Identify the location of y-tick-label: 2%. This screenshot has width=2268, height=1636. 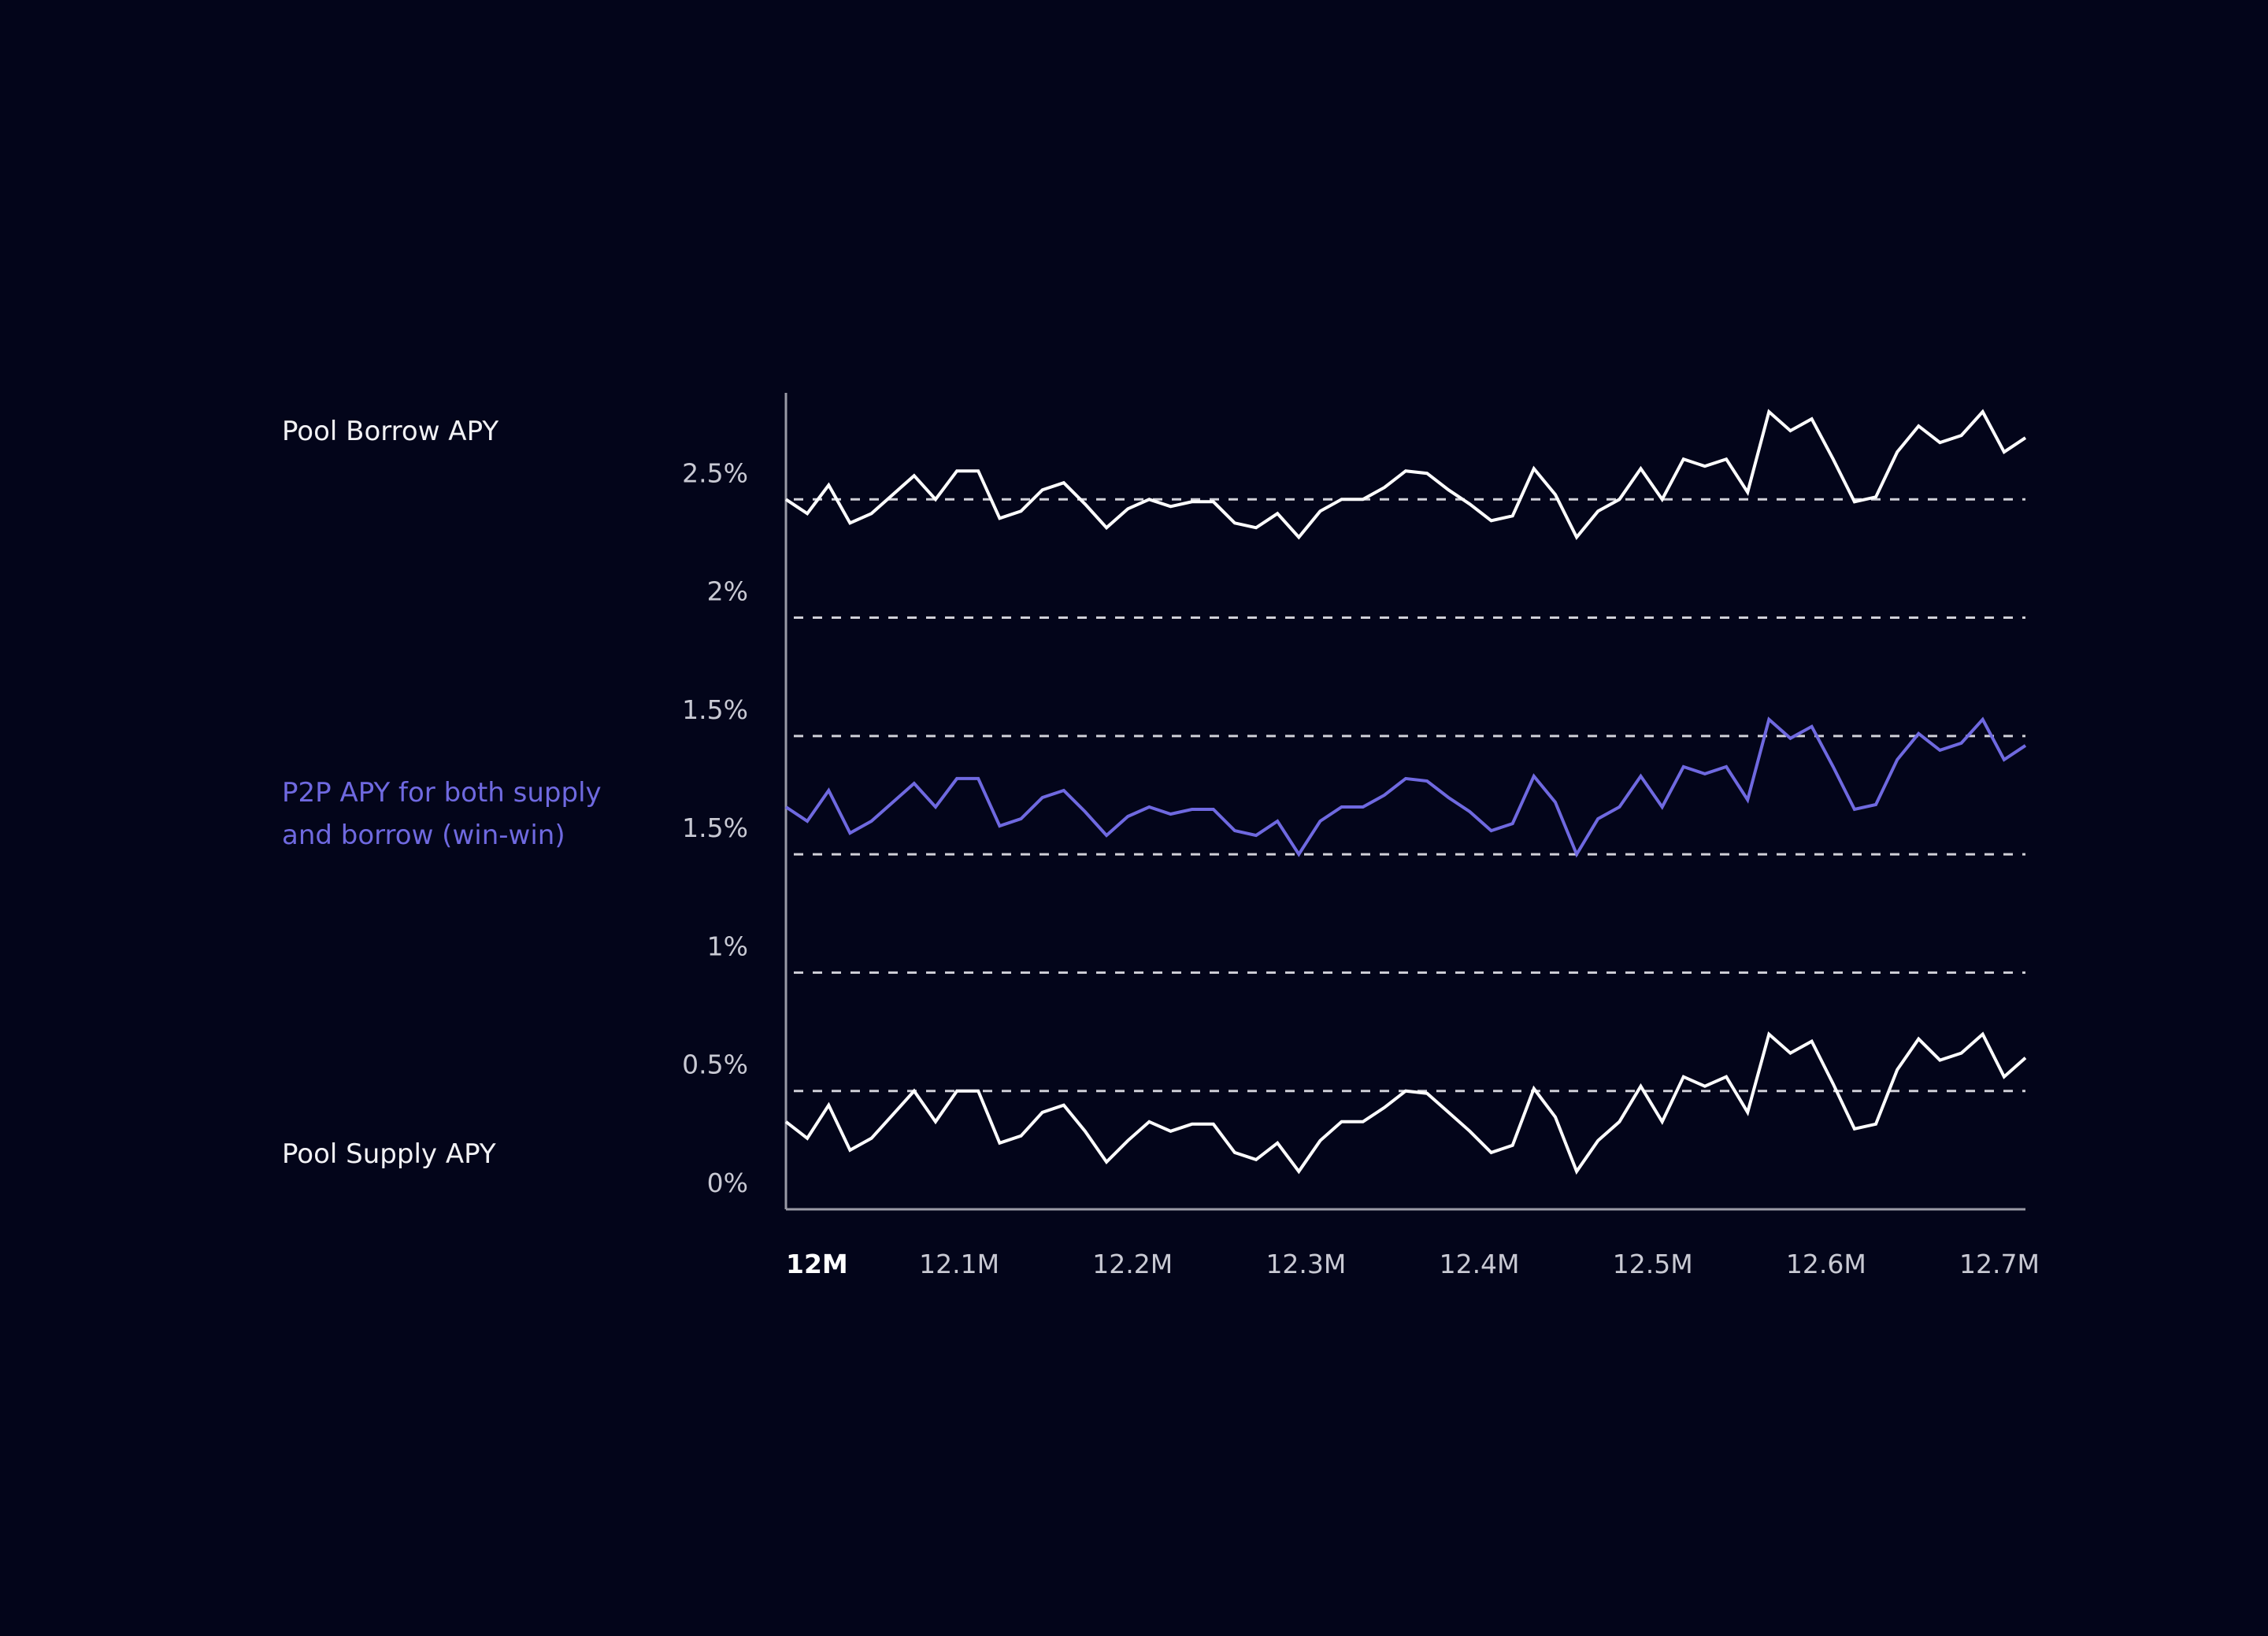
(727, 591).